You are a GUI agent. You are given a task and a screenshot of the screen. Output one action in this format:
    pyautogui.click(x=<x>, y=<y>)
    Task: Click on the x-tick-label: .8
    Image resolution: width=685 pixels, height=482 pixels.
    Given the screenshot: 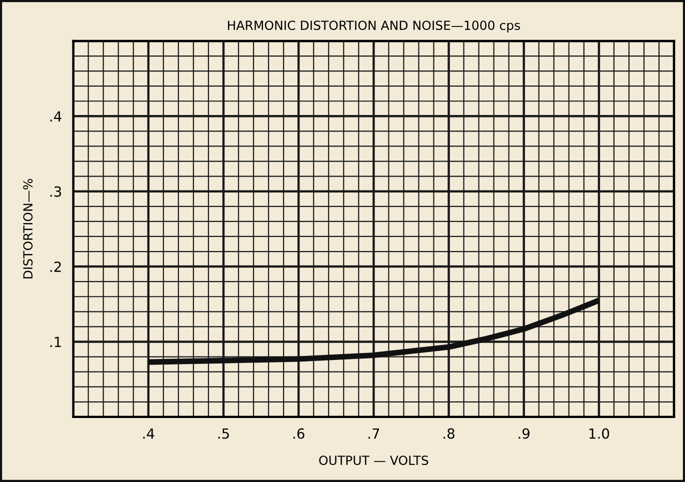 What is the action you would take?
    pyautogui.click(x=449, y=433)
    